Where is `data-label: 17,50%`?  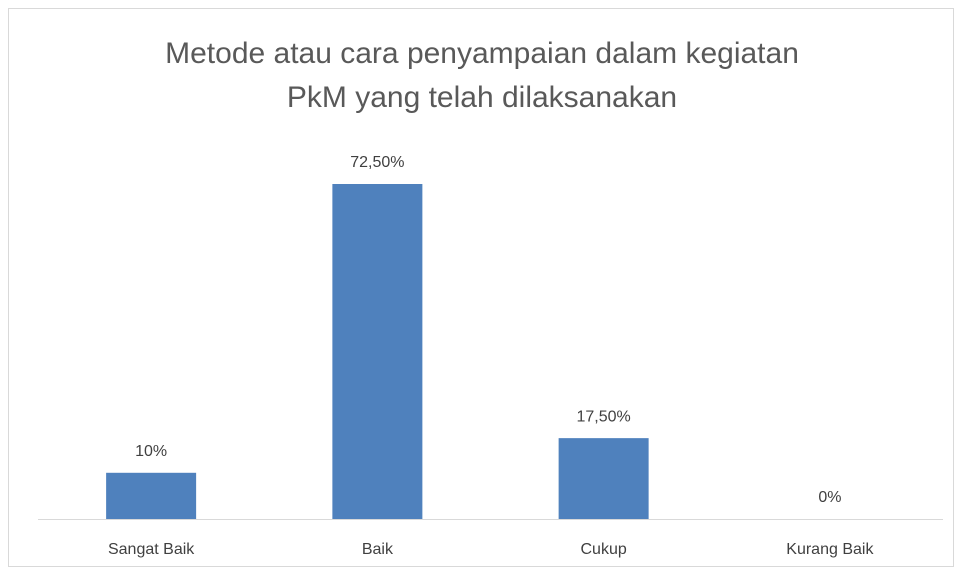
data-label: 17,50% is located at coordinates (603, 416).